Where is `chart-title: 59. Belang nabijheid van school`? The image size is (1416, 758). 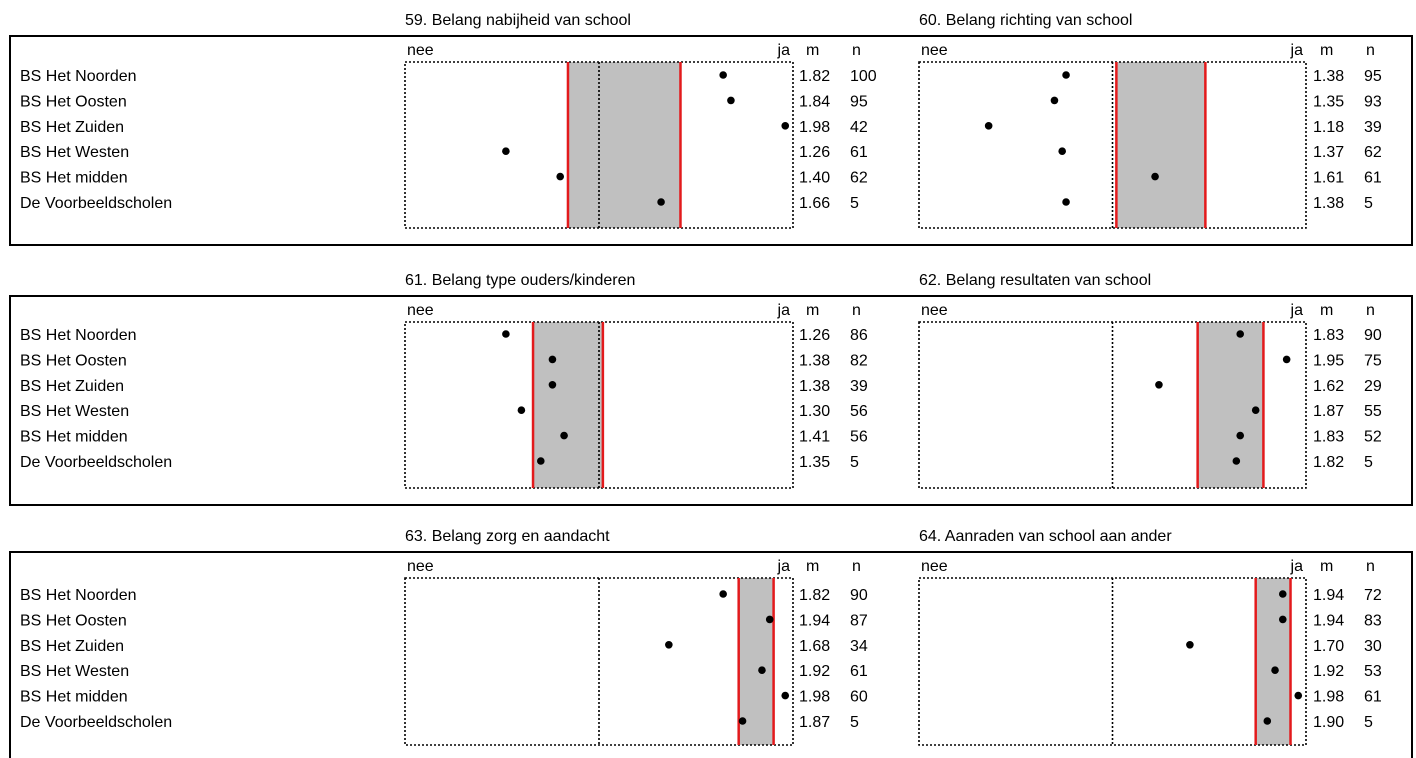
chart-title: 59. Belang nabijheid van school is located at coordinates (518, 20).